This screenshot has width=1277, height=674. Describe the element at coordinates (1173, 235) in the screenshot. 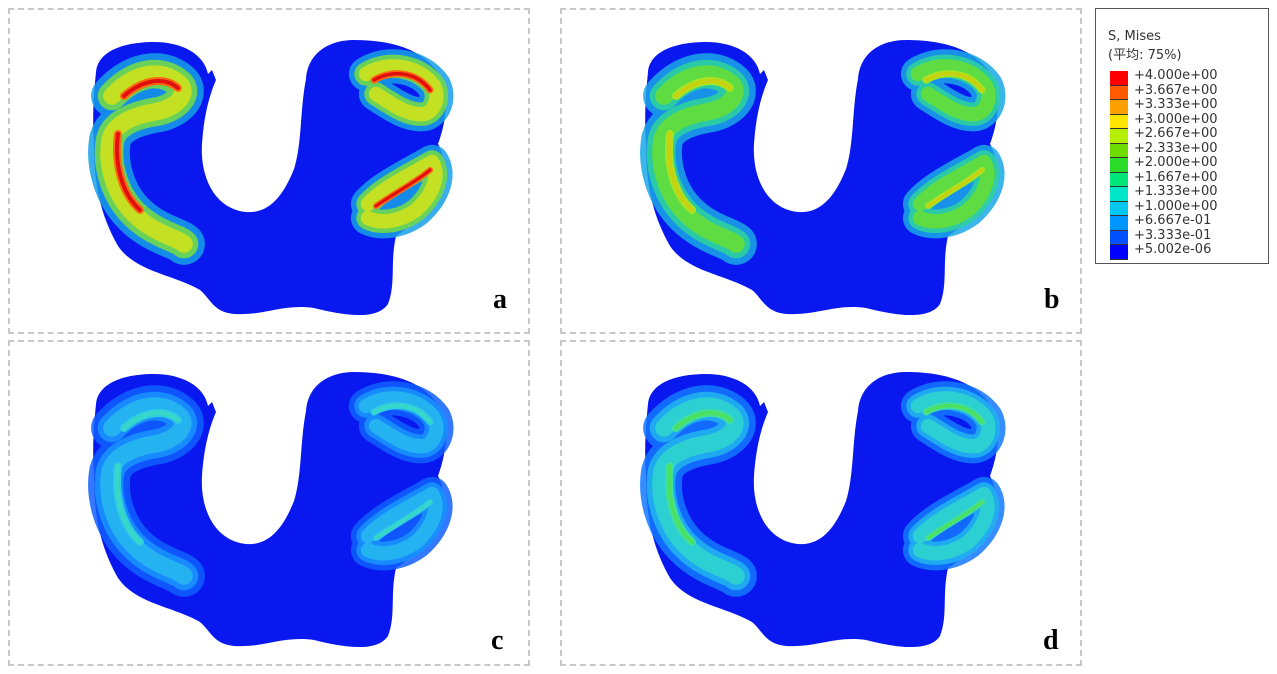

I see `legend-value: +3.333e-01` at that location.